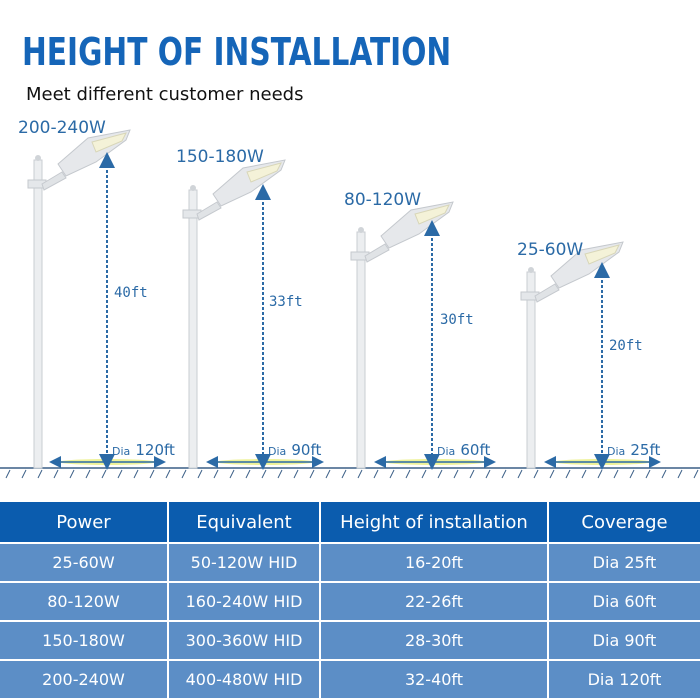  Describe the element at coordinates (457, 320) in the screenshot. I see `height-label: 30ft` at that location.